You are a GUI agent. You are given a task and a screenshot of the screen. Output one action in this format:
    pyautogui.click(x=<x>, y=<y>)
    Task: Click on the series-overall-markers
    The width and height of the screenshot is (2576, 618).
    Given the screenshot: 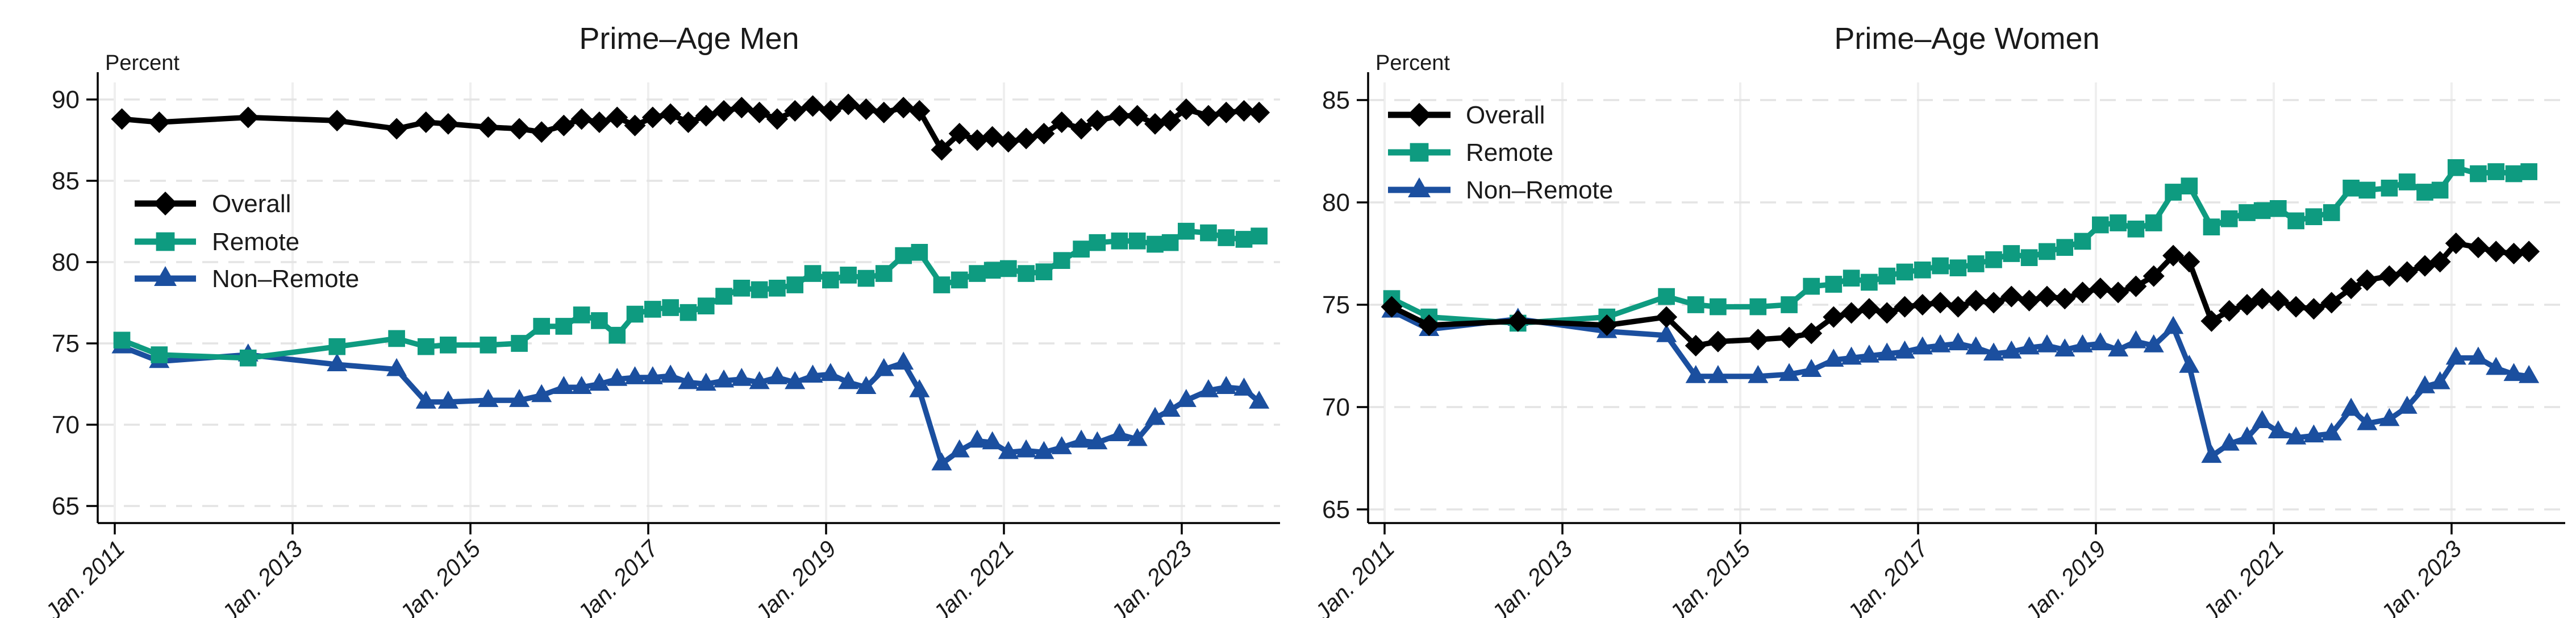 What is the action you would take?
    pyautogui.click(x=690, y=127)
    